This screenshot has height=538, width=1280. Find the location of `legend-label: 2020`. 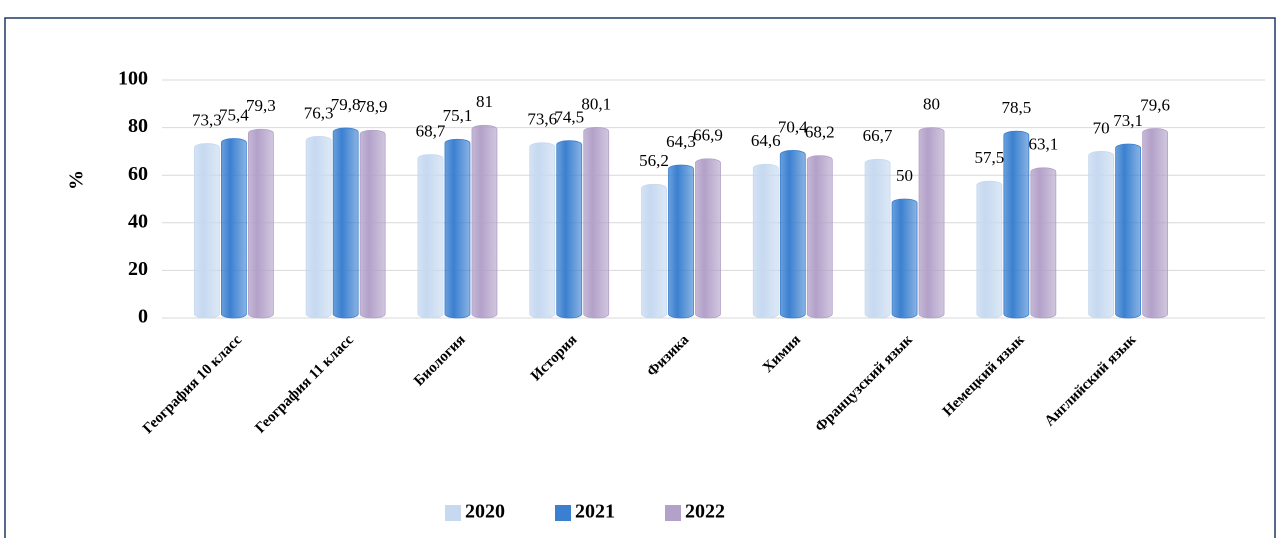

legend-label: 2020 is located at coordinates (485, 512).